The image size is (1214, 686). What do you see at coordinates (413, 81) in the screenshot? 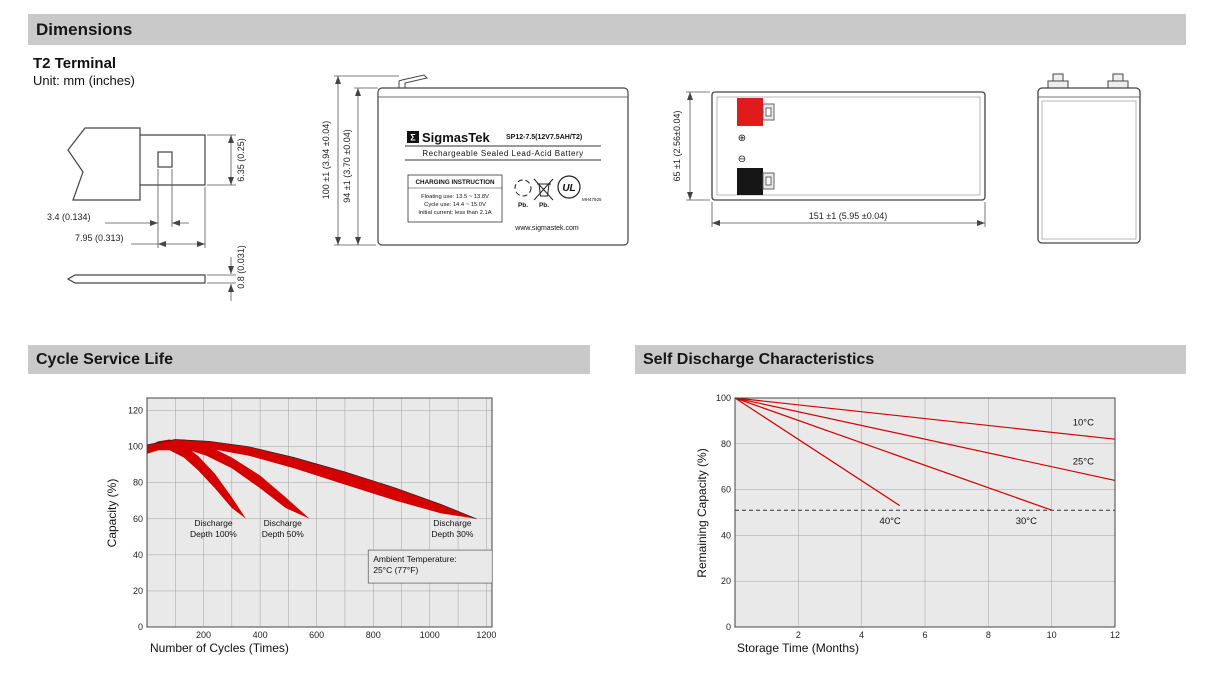
I see `terminal-tab-front` at bounding box center [413, 81].